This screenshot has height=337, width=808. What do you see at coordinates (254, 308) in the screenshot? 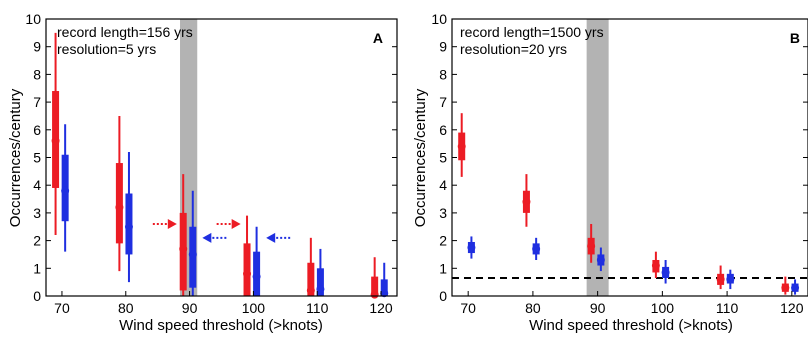
I see `panel-a-x-tick-label-100: 100` at bounding box center [254, 308].